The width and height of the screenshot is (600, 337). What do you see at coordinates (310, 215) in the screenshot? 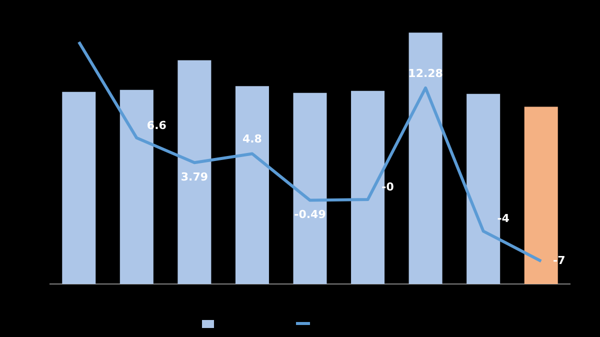
I see `data-label: -0.49` at bounding box center [310, 215].